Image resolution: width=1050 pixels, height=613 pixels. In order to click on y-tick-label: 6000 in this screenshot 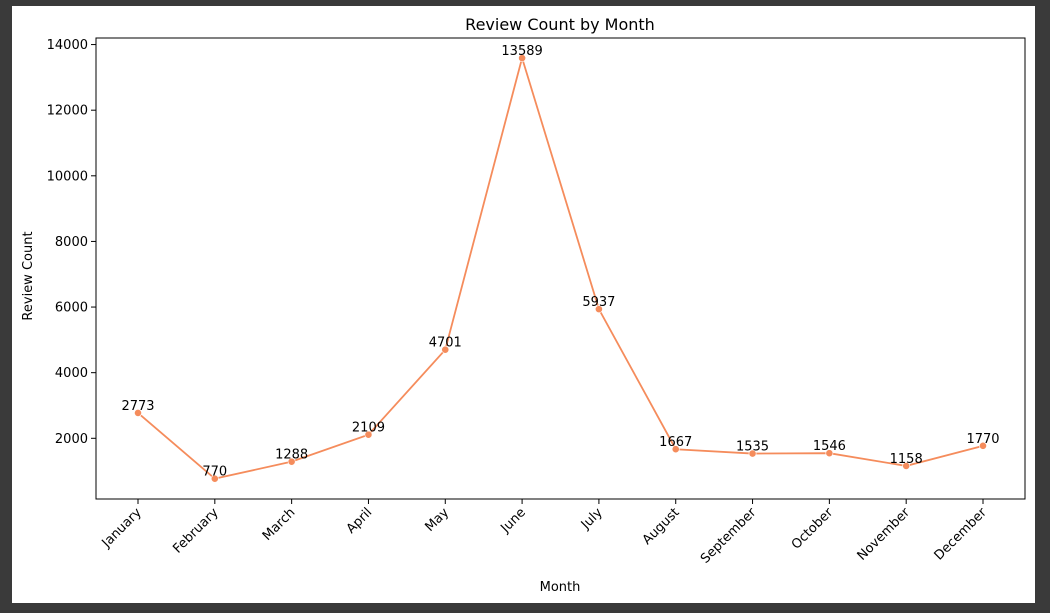, I will do `click(71, 308)`.